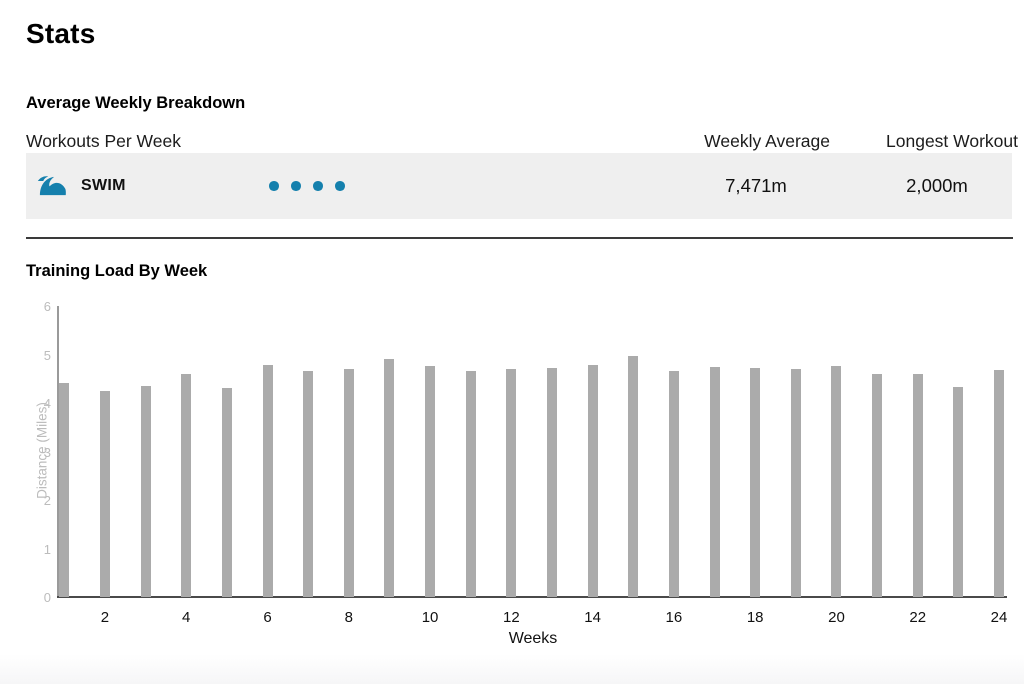 This screenshot has height=684, width=1024. What do you see at coordinates (755, 617) in the screenshot?
I see `x-axis-tick-label: 18` at bounding box center [755, 617].